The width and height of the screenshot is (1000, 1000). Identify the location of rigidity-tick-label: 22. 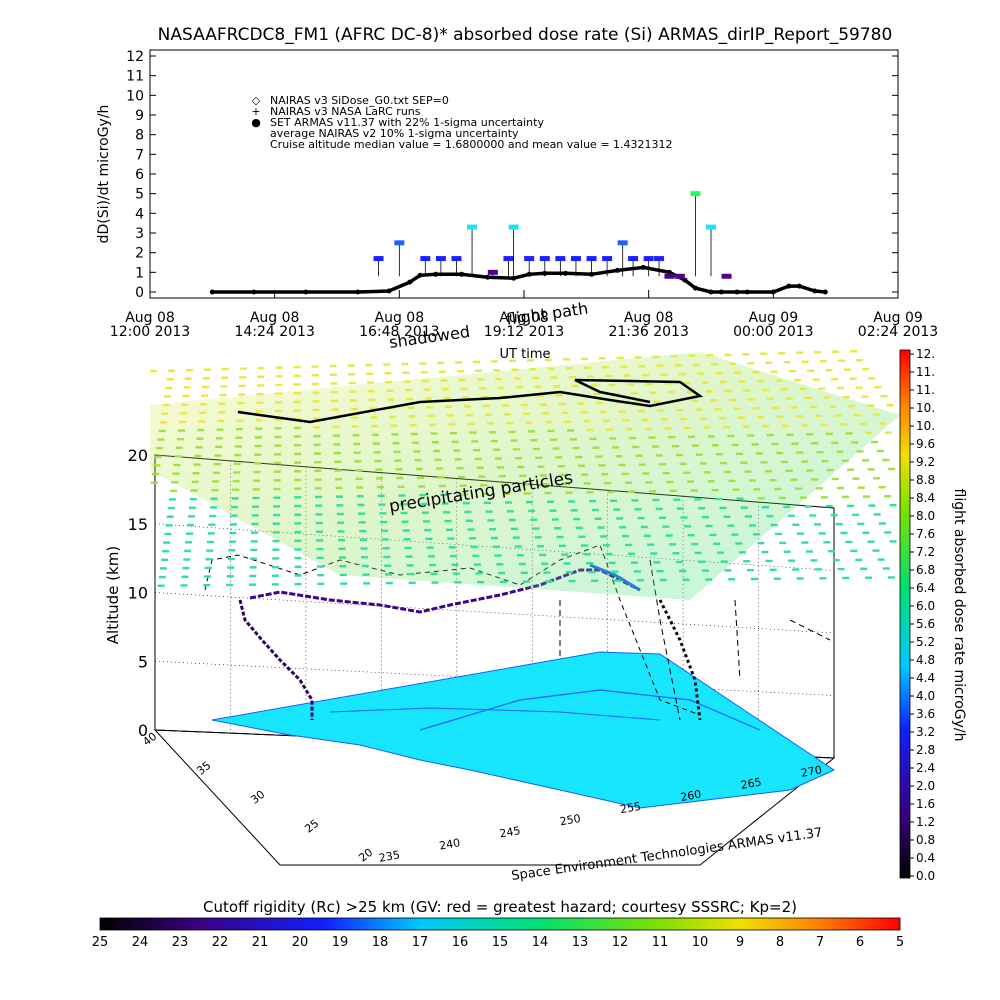
(220, 942).